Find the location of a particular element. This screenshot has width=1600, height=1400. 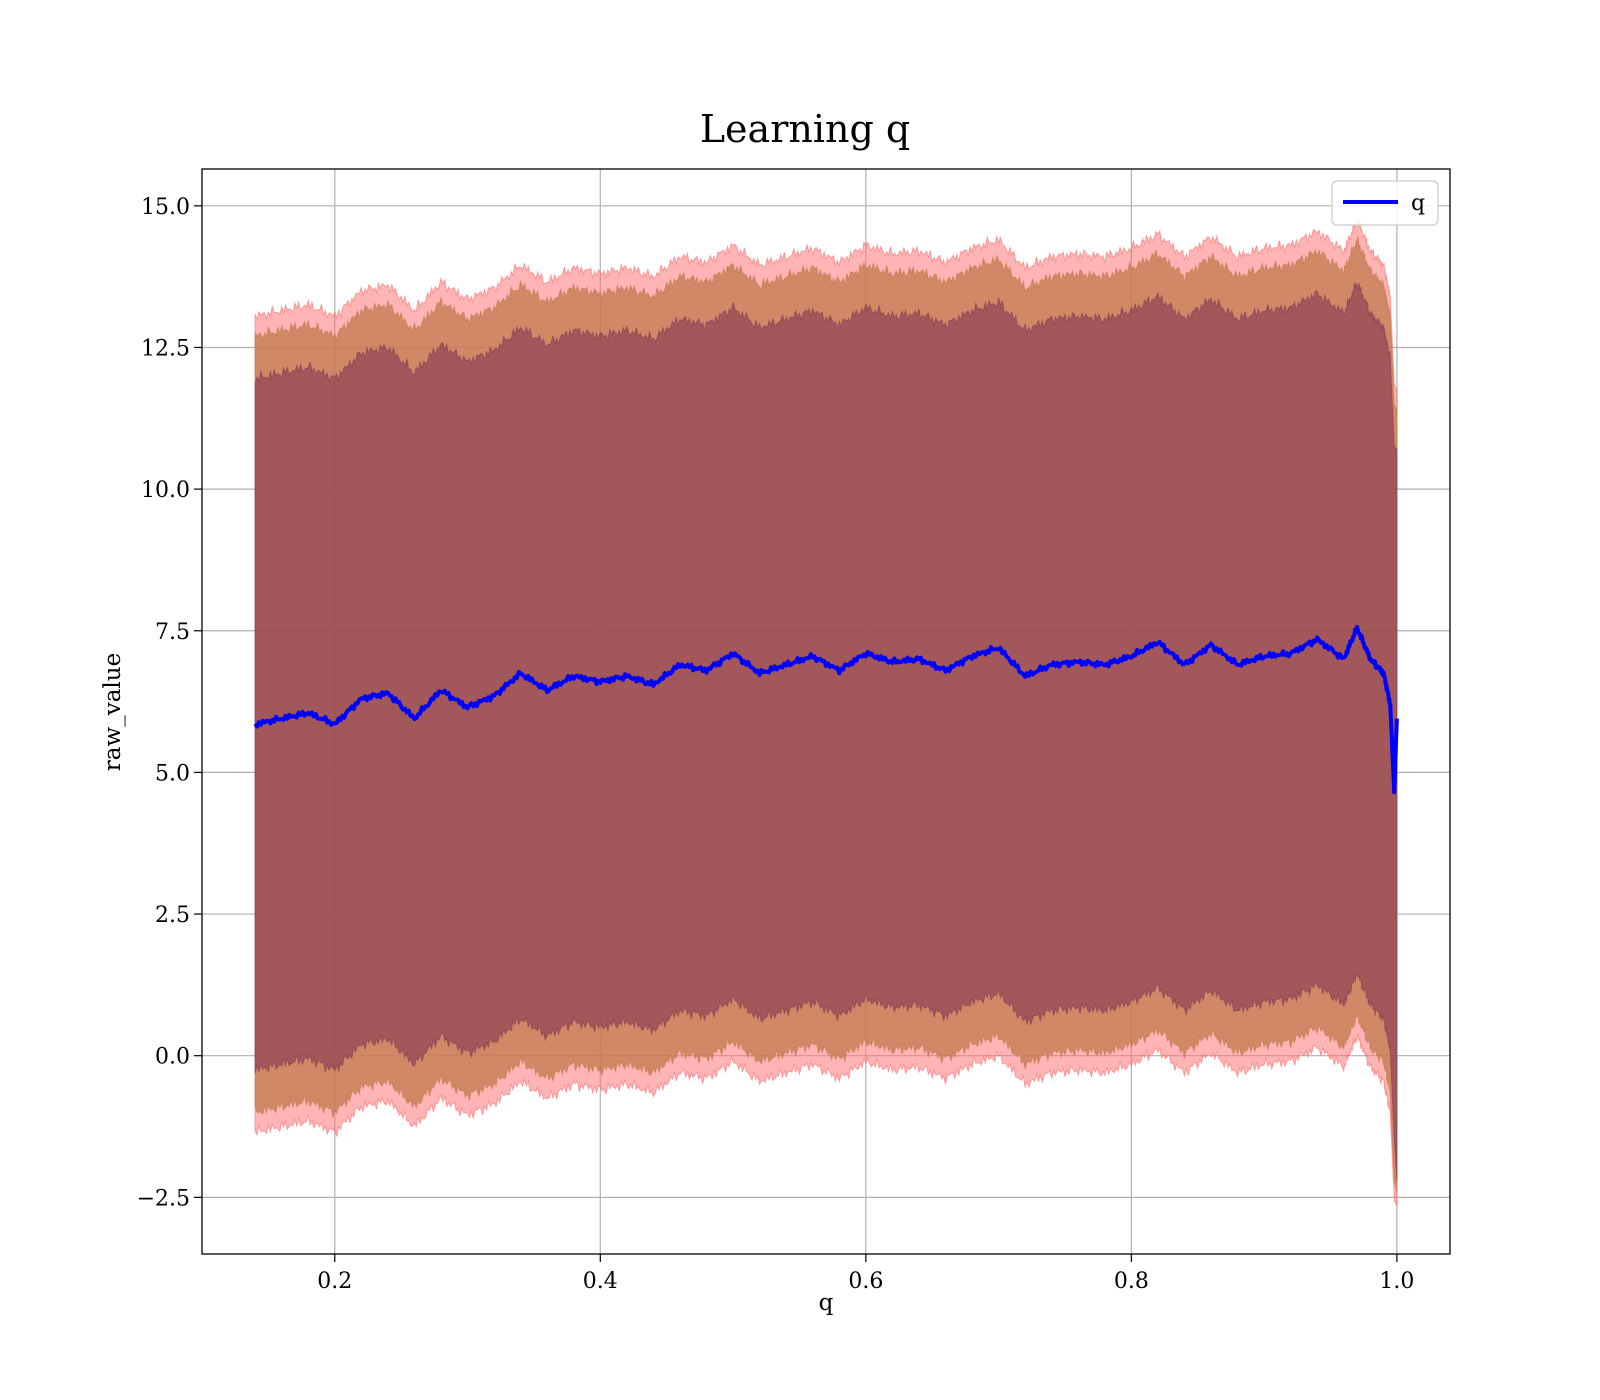

x-tick-label: 0.4 is located at coordinates (600, 1281).